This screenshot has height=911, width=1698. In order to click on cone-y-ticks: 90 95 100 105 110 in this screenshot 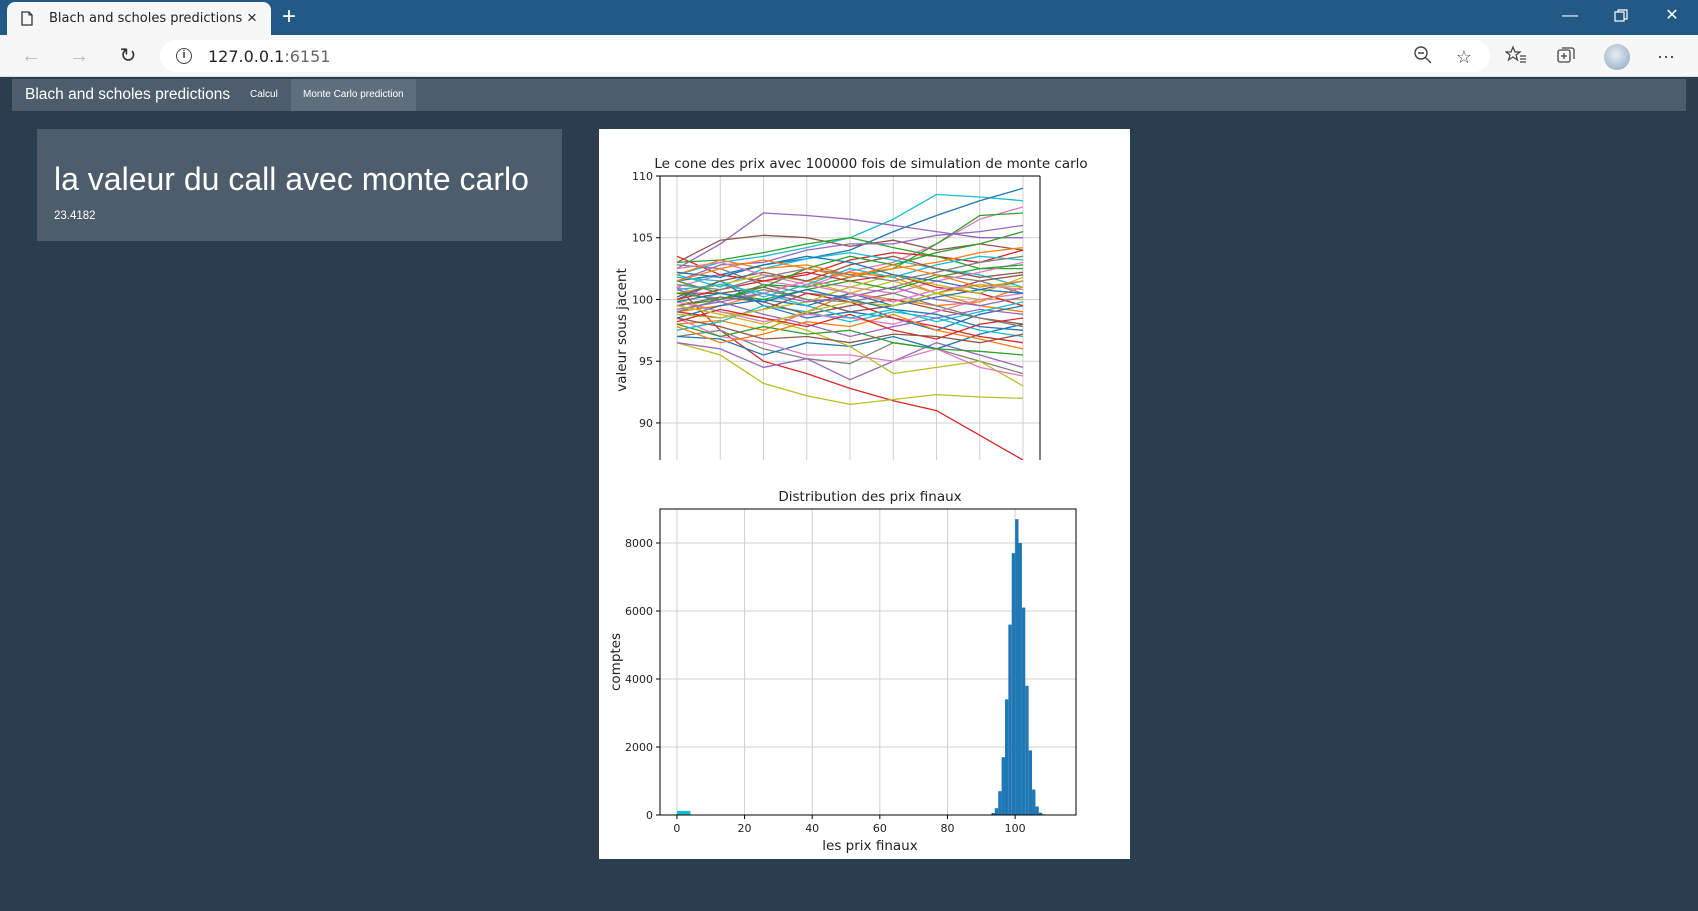, I will do `click(646, 300)`.